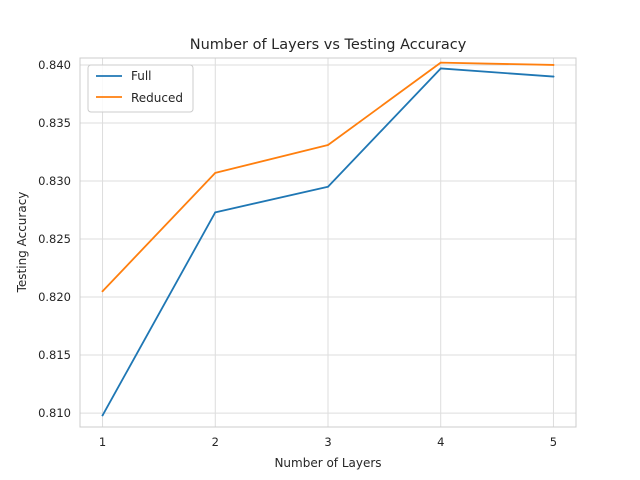  Describe the element at coordinates (54, 355) in the screenshot. I see `y-tick-label: 0.815` at that location.